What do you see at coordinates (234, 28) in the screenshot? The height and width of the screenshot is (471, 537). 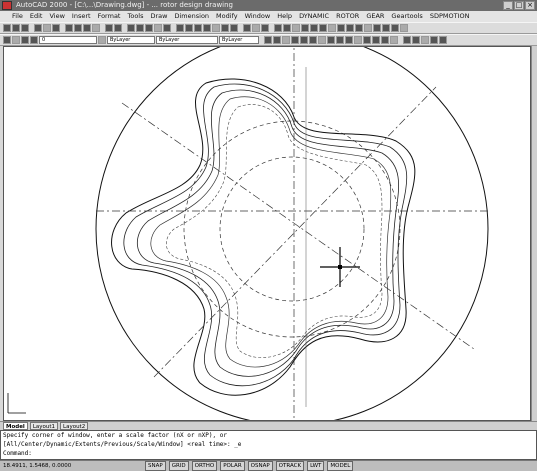 I see `help-icon` at bounding box center [234, 28].